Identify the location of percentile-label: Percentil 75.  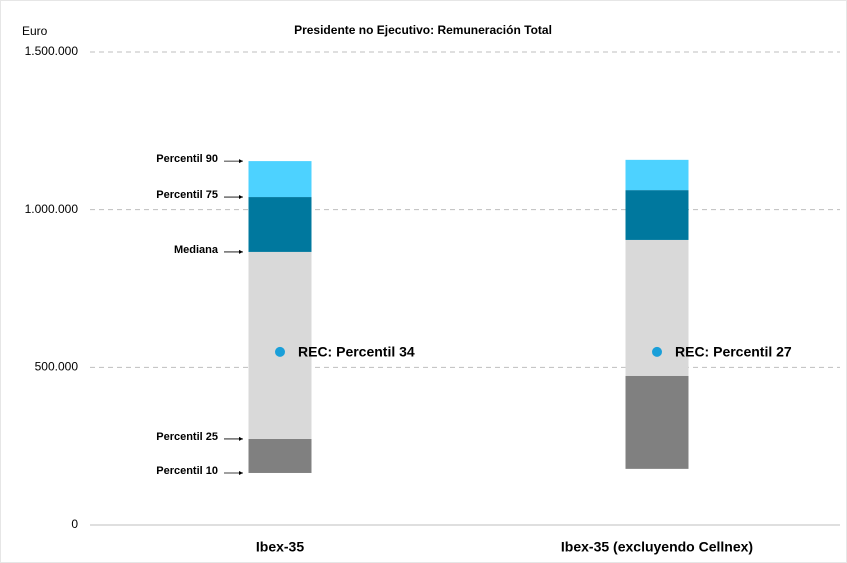
(187, 195).